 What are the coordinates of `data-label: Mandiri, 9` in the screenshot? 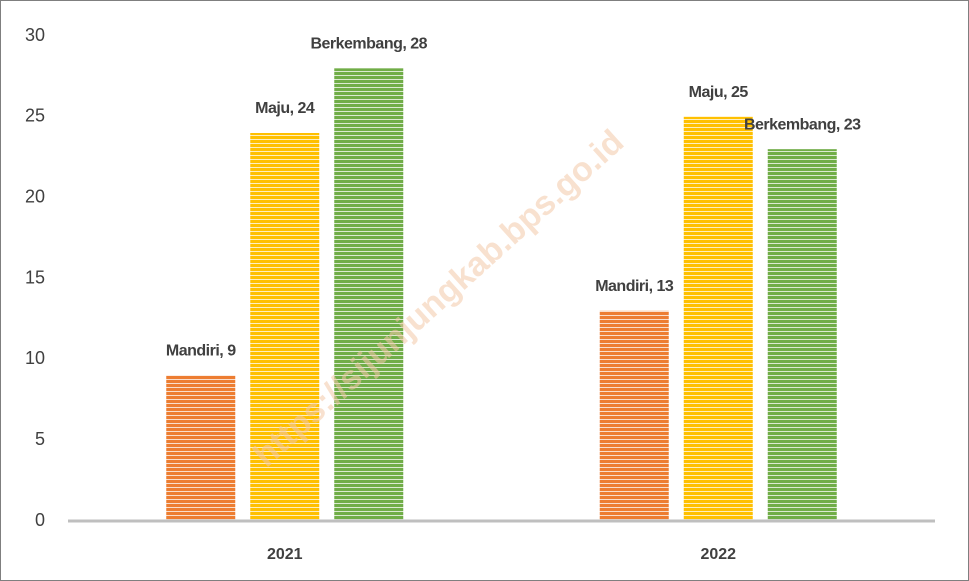 It's located at (201, 351).